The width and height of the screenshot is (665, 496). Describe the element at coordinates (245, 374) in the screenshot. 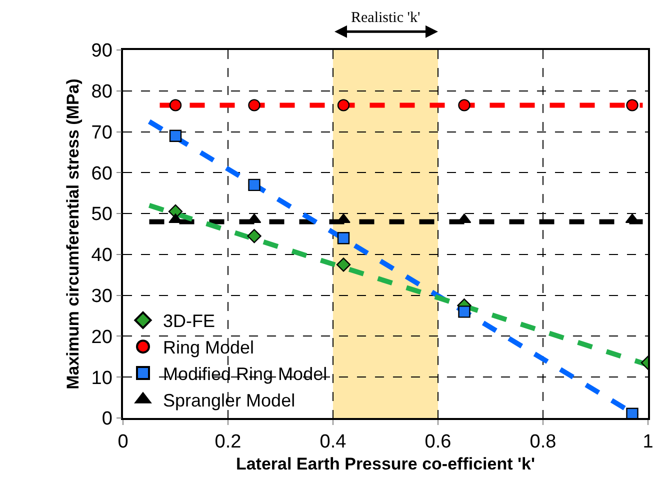

I see `legend-label: Modified Ring Model` at that location.